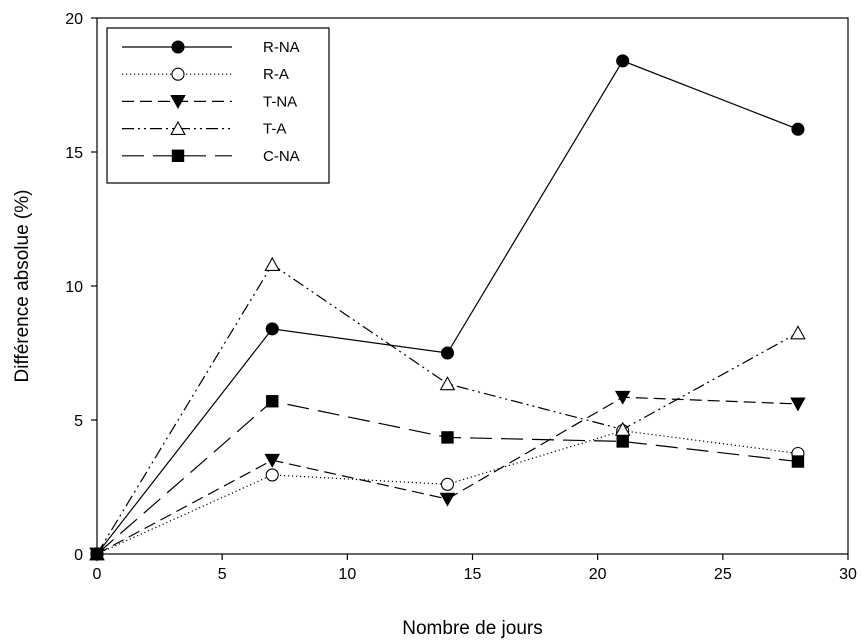 This screenshot has height=644, width=862. Describe the element at coordinates (281, 156) in the screenshot. I see `legend-label: C-NA` at that location.